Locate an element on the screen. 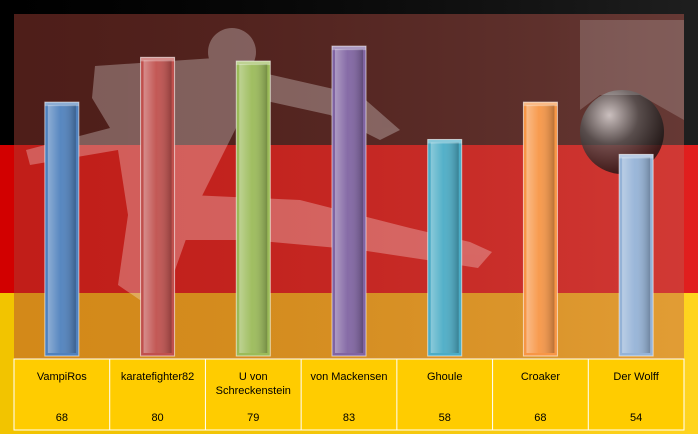  category-label: karatefighter82 is located at coordinates (157, 377).